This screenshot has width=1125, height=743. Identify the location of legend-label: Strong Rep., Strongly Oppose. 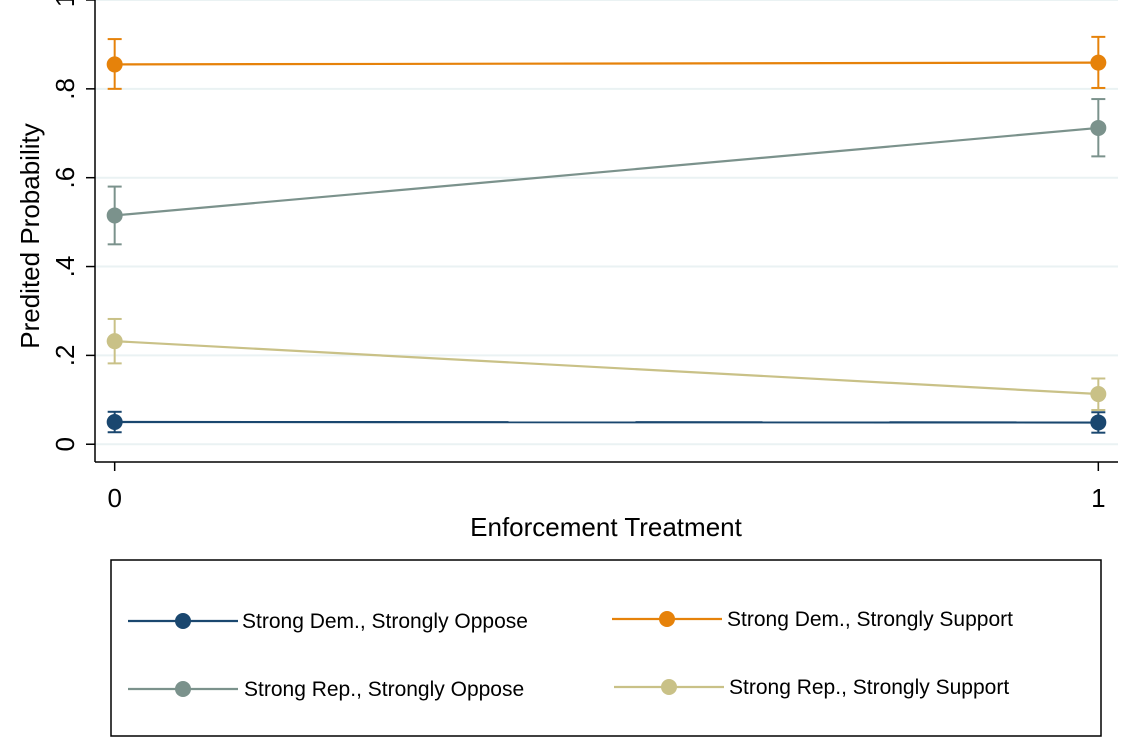
(384, 689).